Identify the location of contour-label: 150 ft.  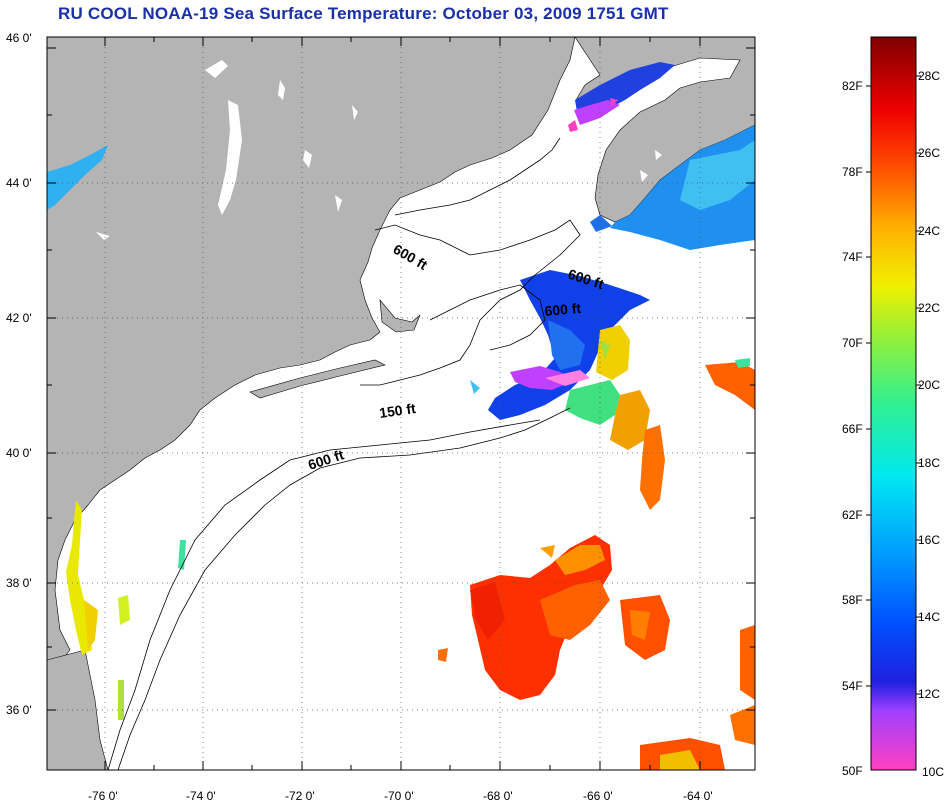
(397, 410).